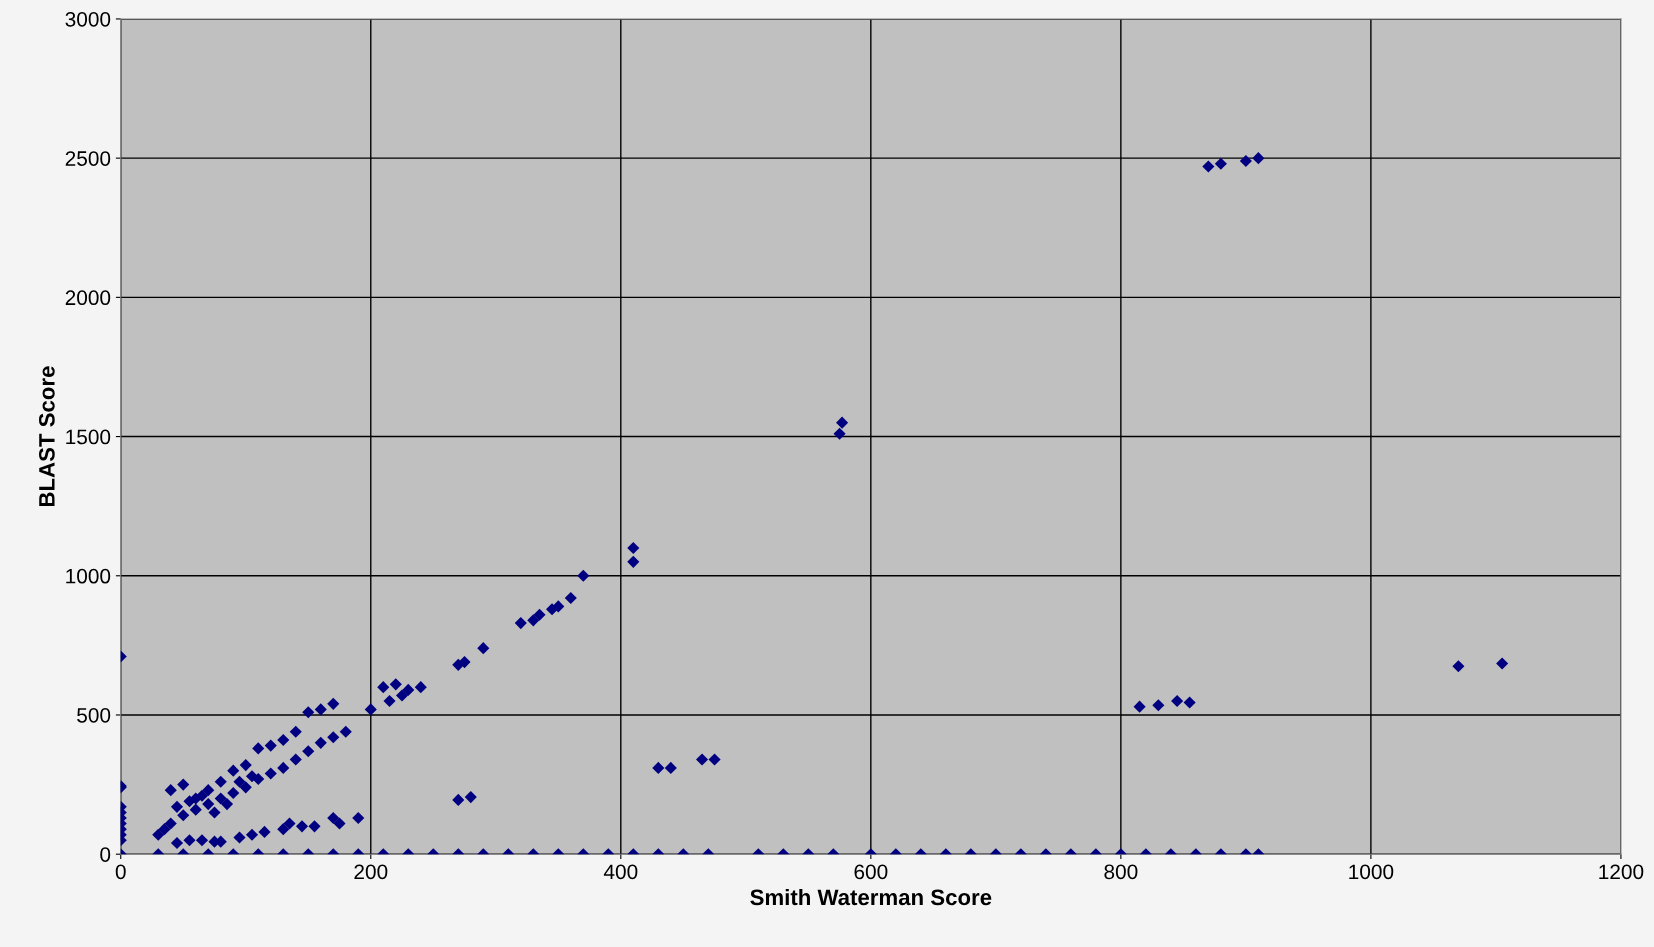 This screenshot has width=1654, height=947. What do you see at coordinates (88, 576) in the screenshot?
I see `y-tick-label: 1000` at bounding box center [88, 576].